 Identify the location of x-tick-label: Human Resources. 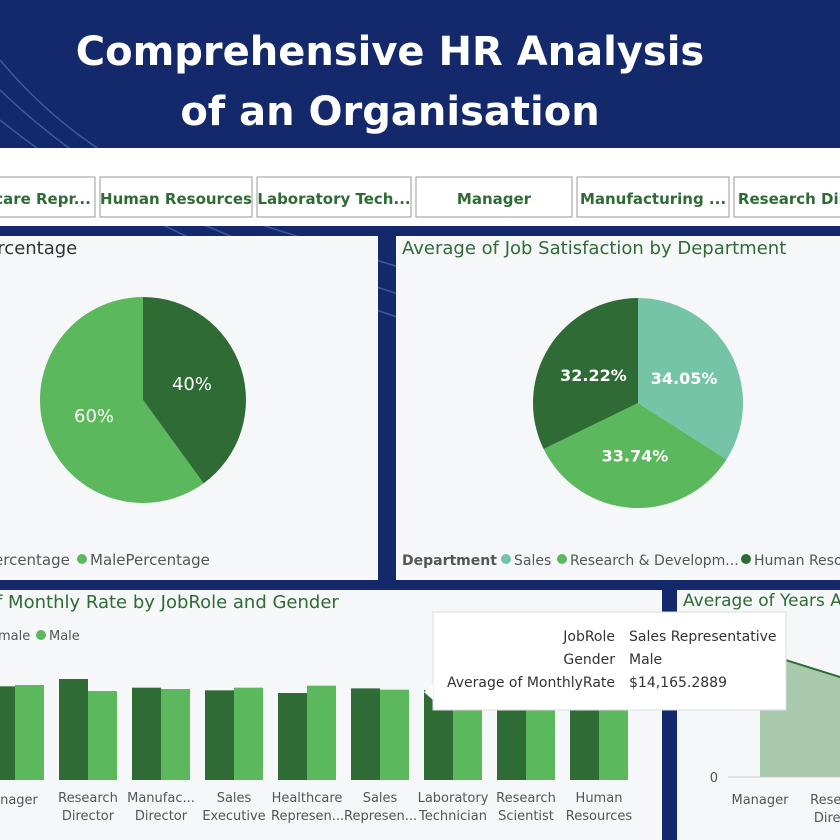
(599, 807).